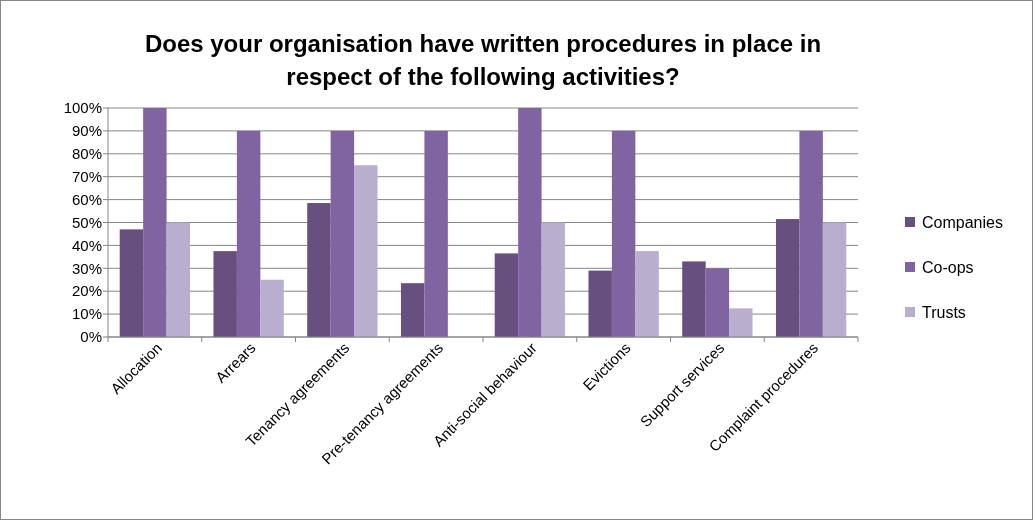 The image size is (1033, 520). Describe the element at coordinates (86, 199) in the screenshot. I see `y-tick-label: 60%` at that location.